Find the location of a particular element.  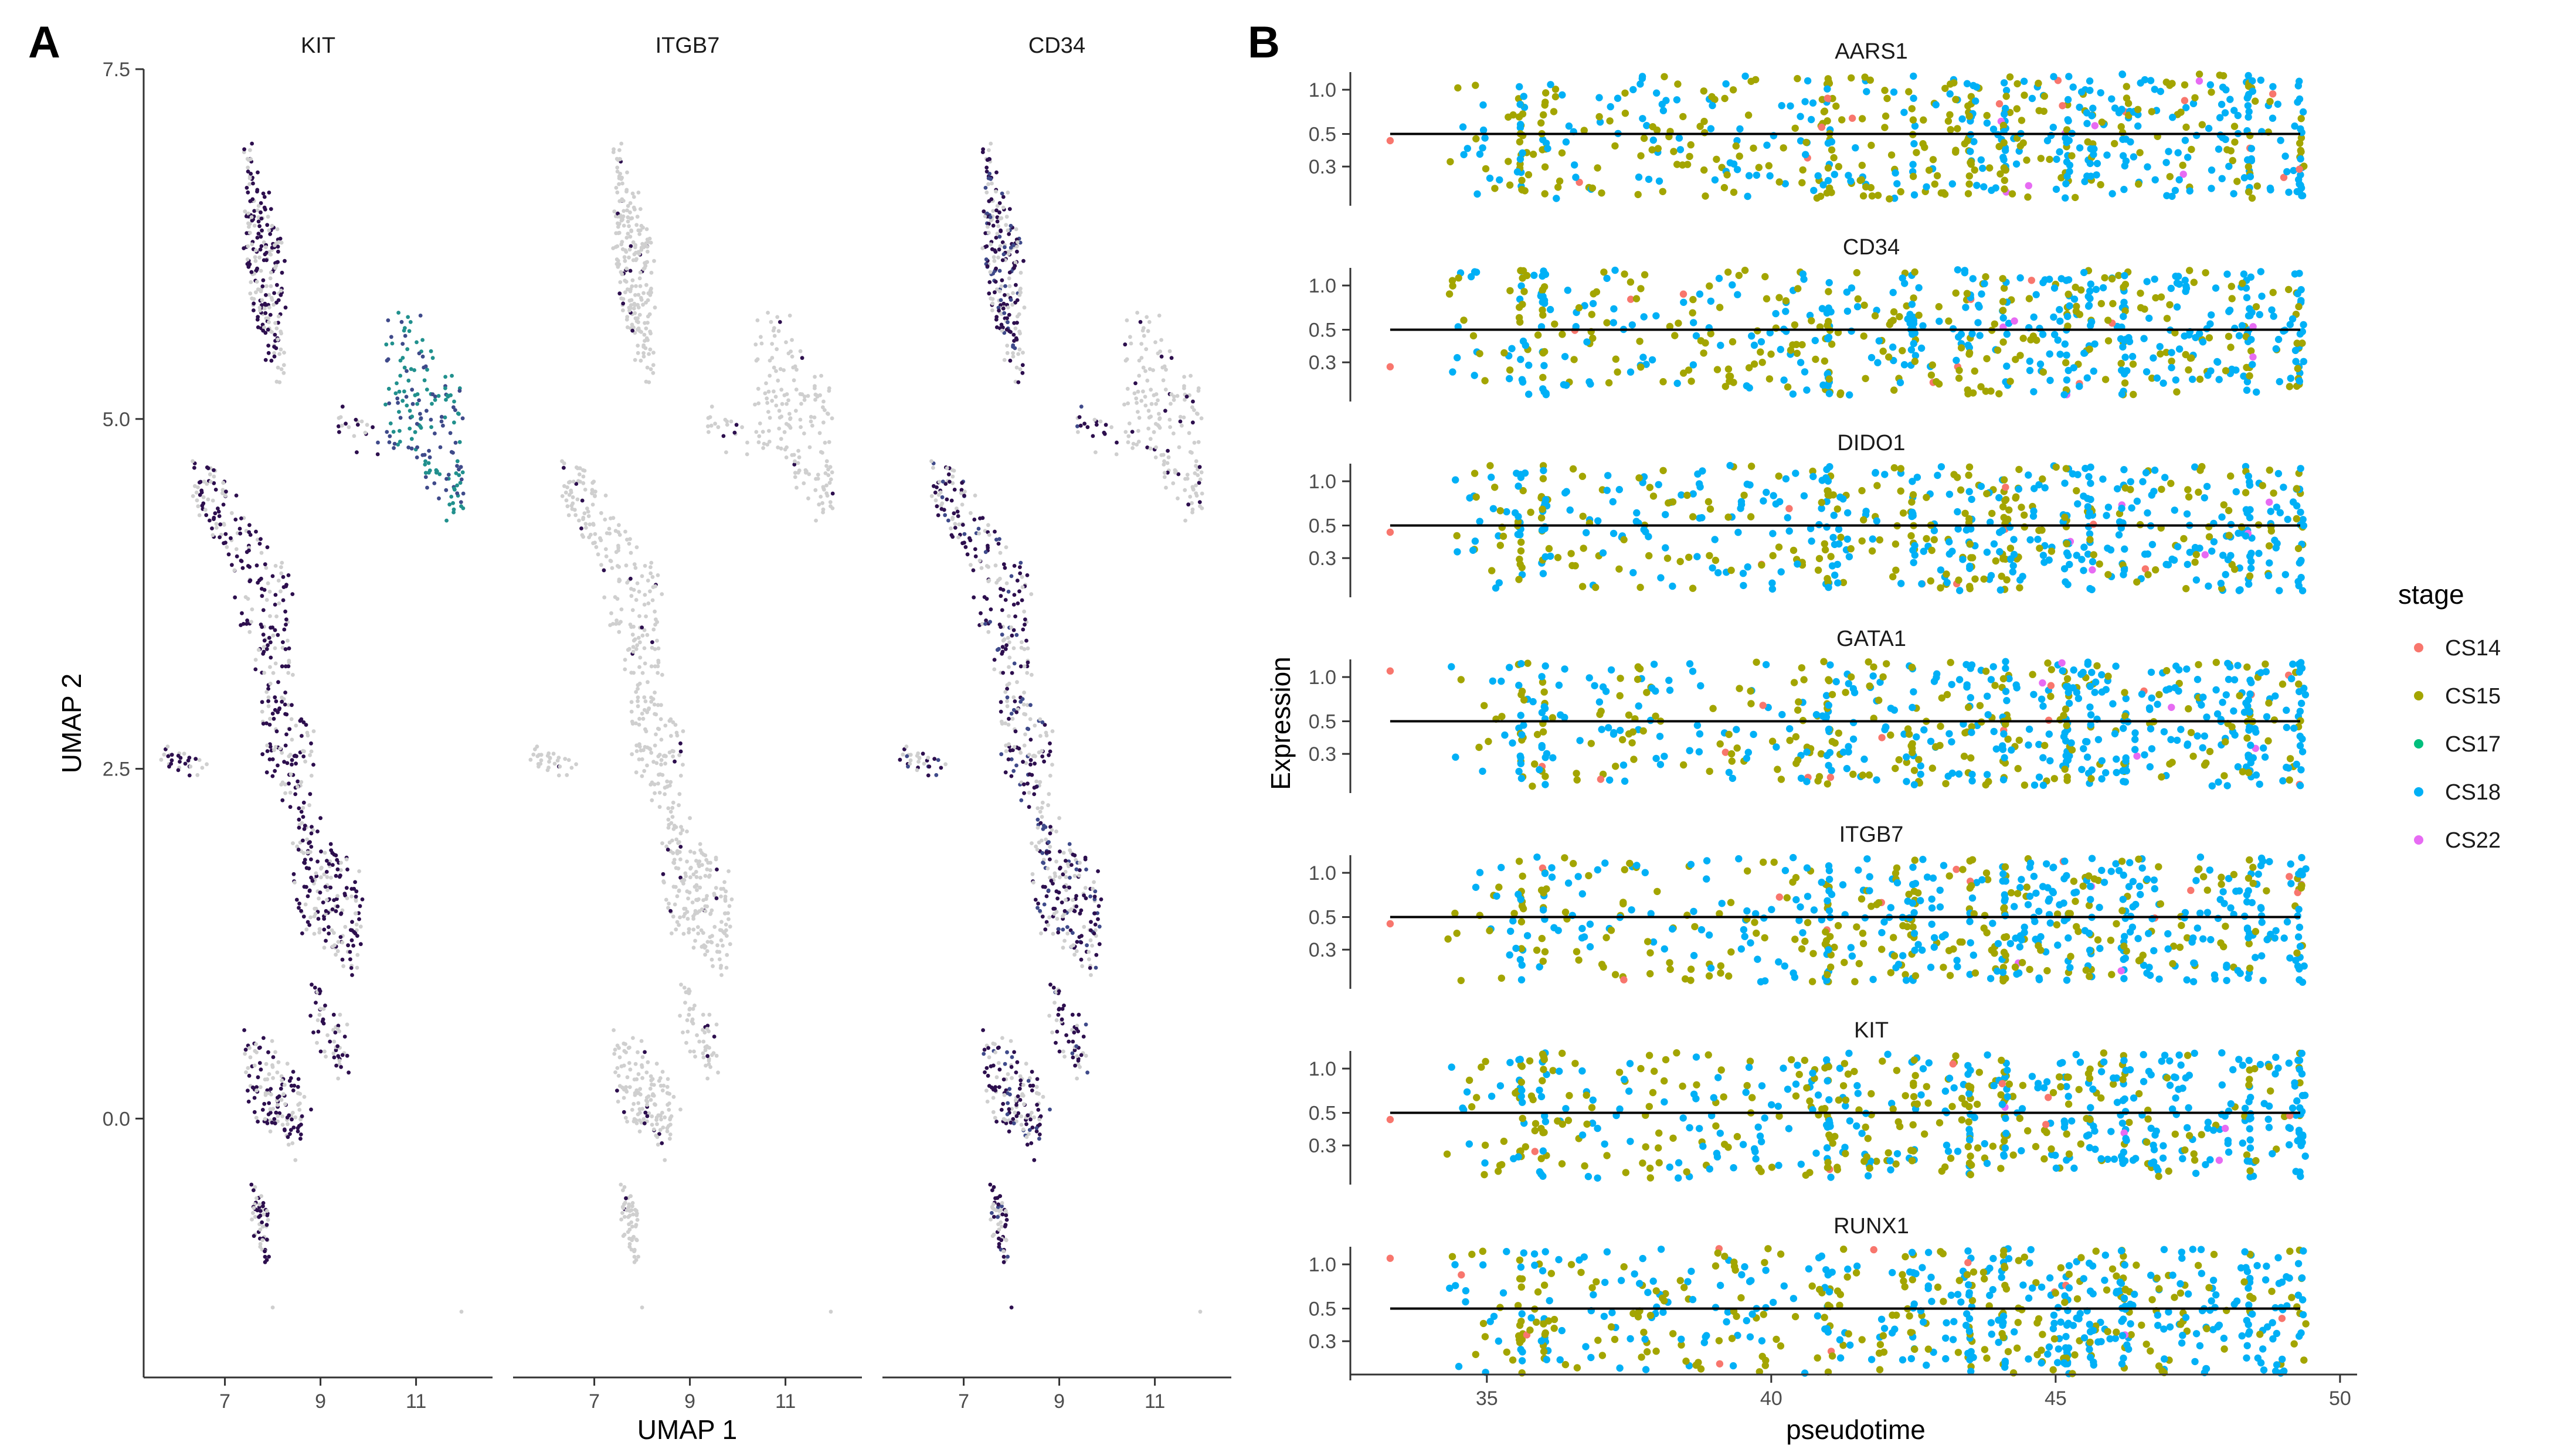

x-tick-label: 9 is located at coordinates (1059, 1401).